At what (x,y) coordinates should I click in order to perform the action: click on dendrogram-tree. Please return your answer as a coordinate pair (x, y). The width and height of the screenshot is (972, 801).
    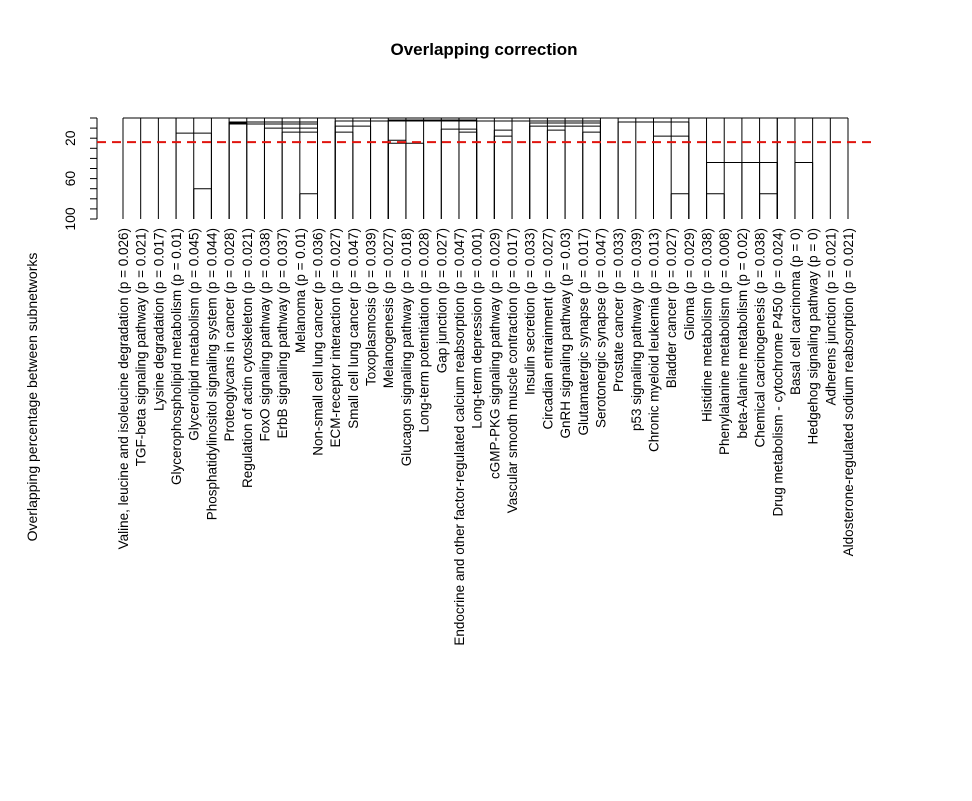
    Looking at the image, I should click on (485, 168).